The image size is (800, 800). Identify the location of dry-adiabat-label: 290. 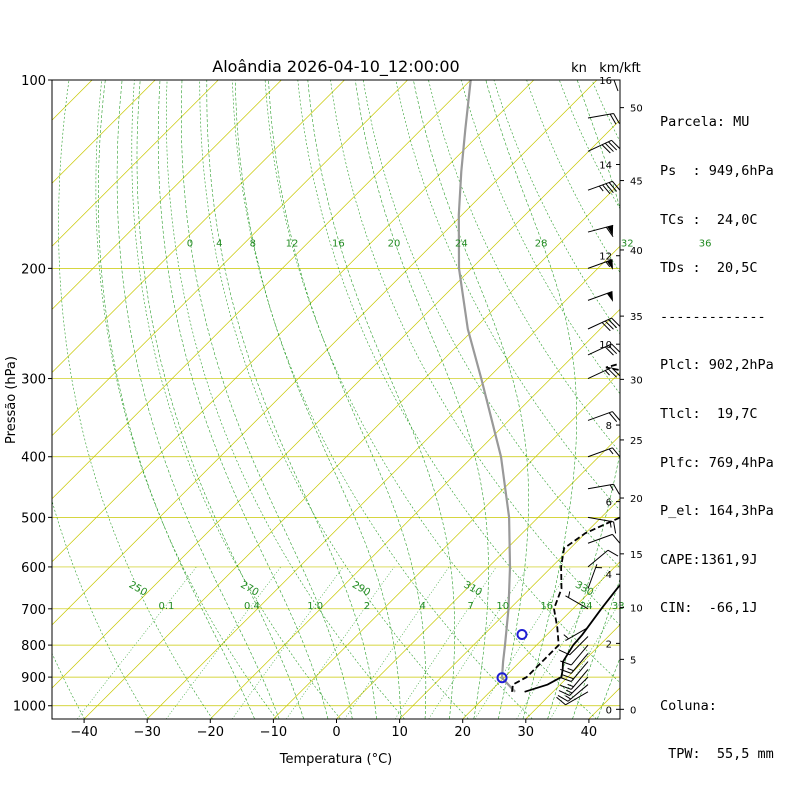
(361, 589).